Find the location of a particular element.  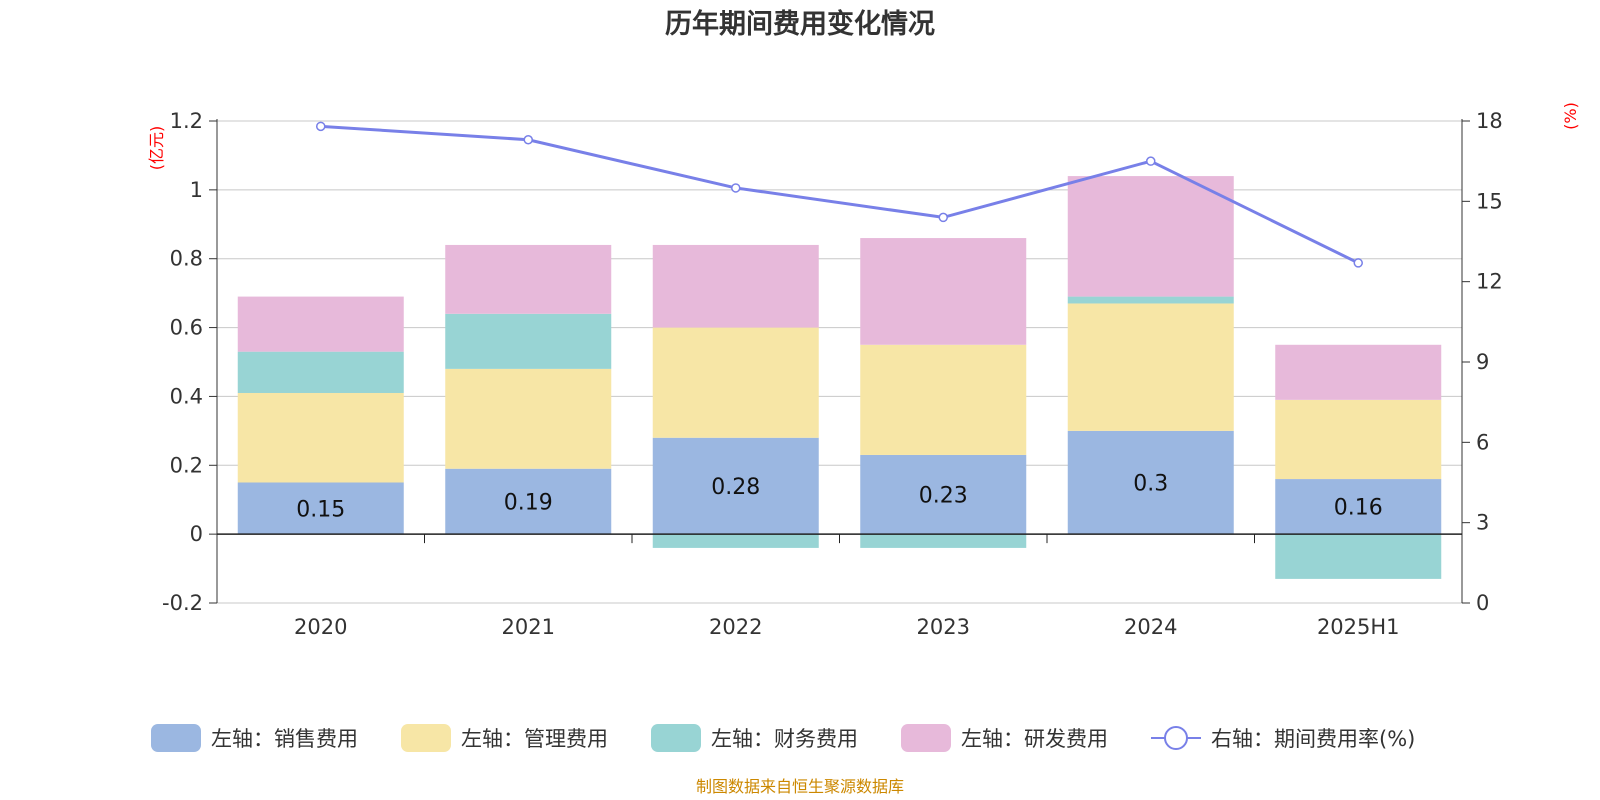

legend-label: 右轴：期间费用率(%) is located at coordinates (1313, 739).